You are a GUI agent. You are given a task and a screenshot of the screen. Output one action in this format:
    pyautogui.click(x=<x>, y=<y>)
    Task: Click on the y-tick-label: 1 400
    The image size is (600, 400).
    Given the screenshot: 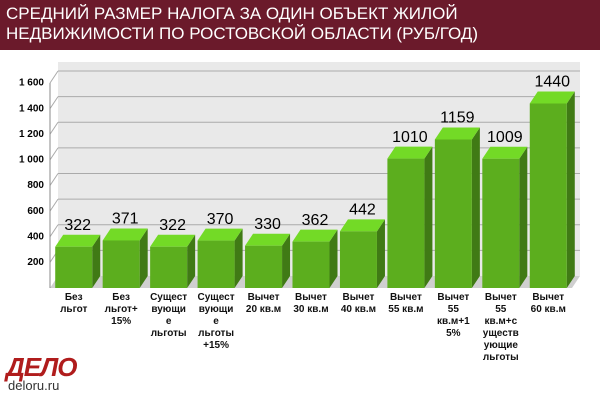 What is the action you would take?
    pyautogui.click(x=31, y=108)
    